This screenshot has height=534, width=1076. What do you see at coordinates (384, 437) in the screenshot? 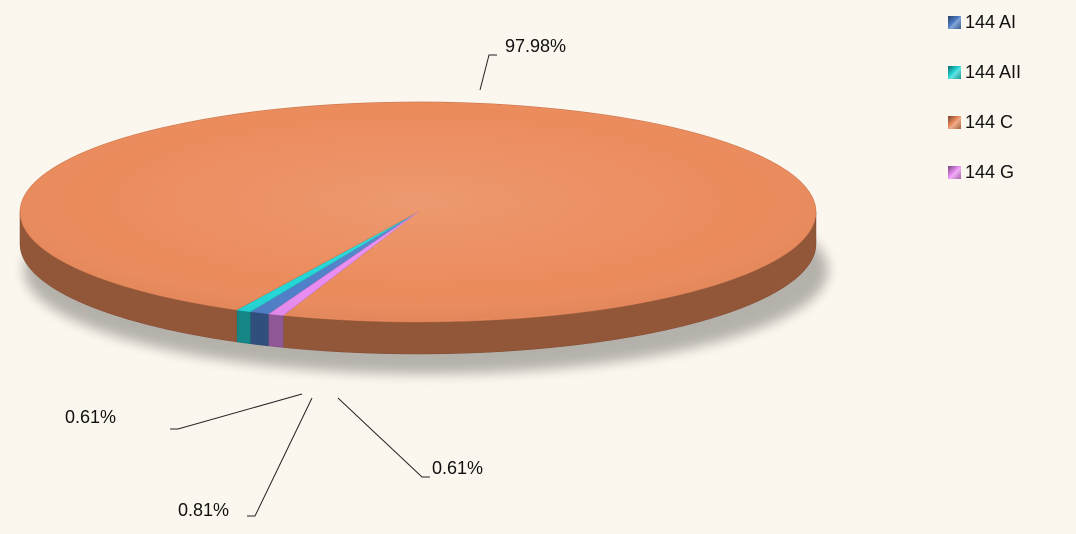
I see `leader-line-144-g` at bounding box center [384, 437].